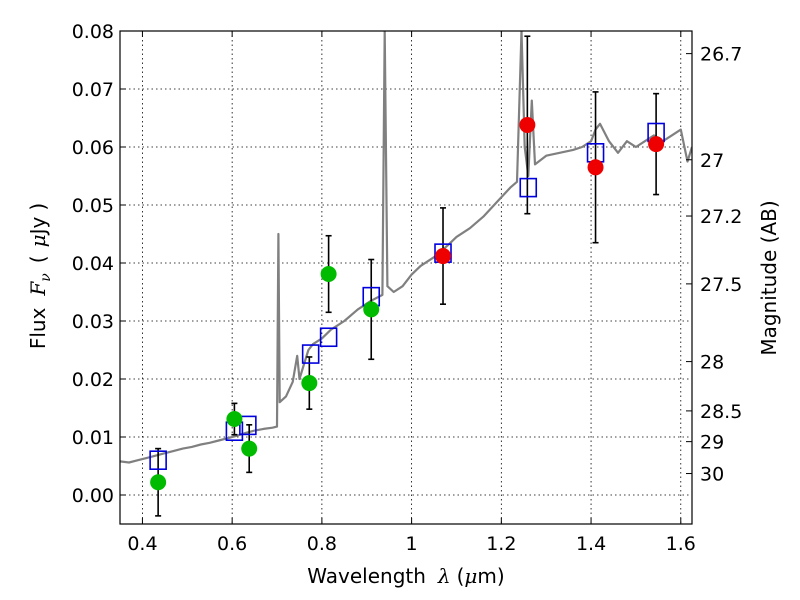 The height and width of the screenshot is (600, 800). I want to click on y-tick-label: 0.04, so click(93, 264).